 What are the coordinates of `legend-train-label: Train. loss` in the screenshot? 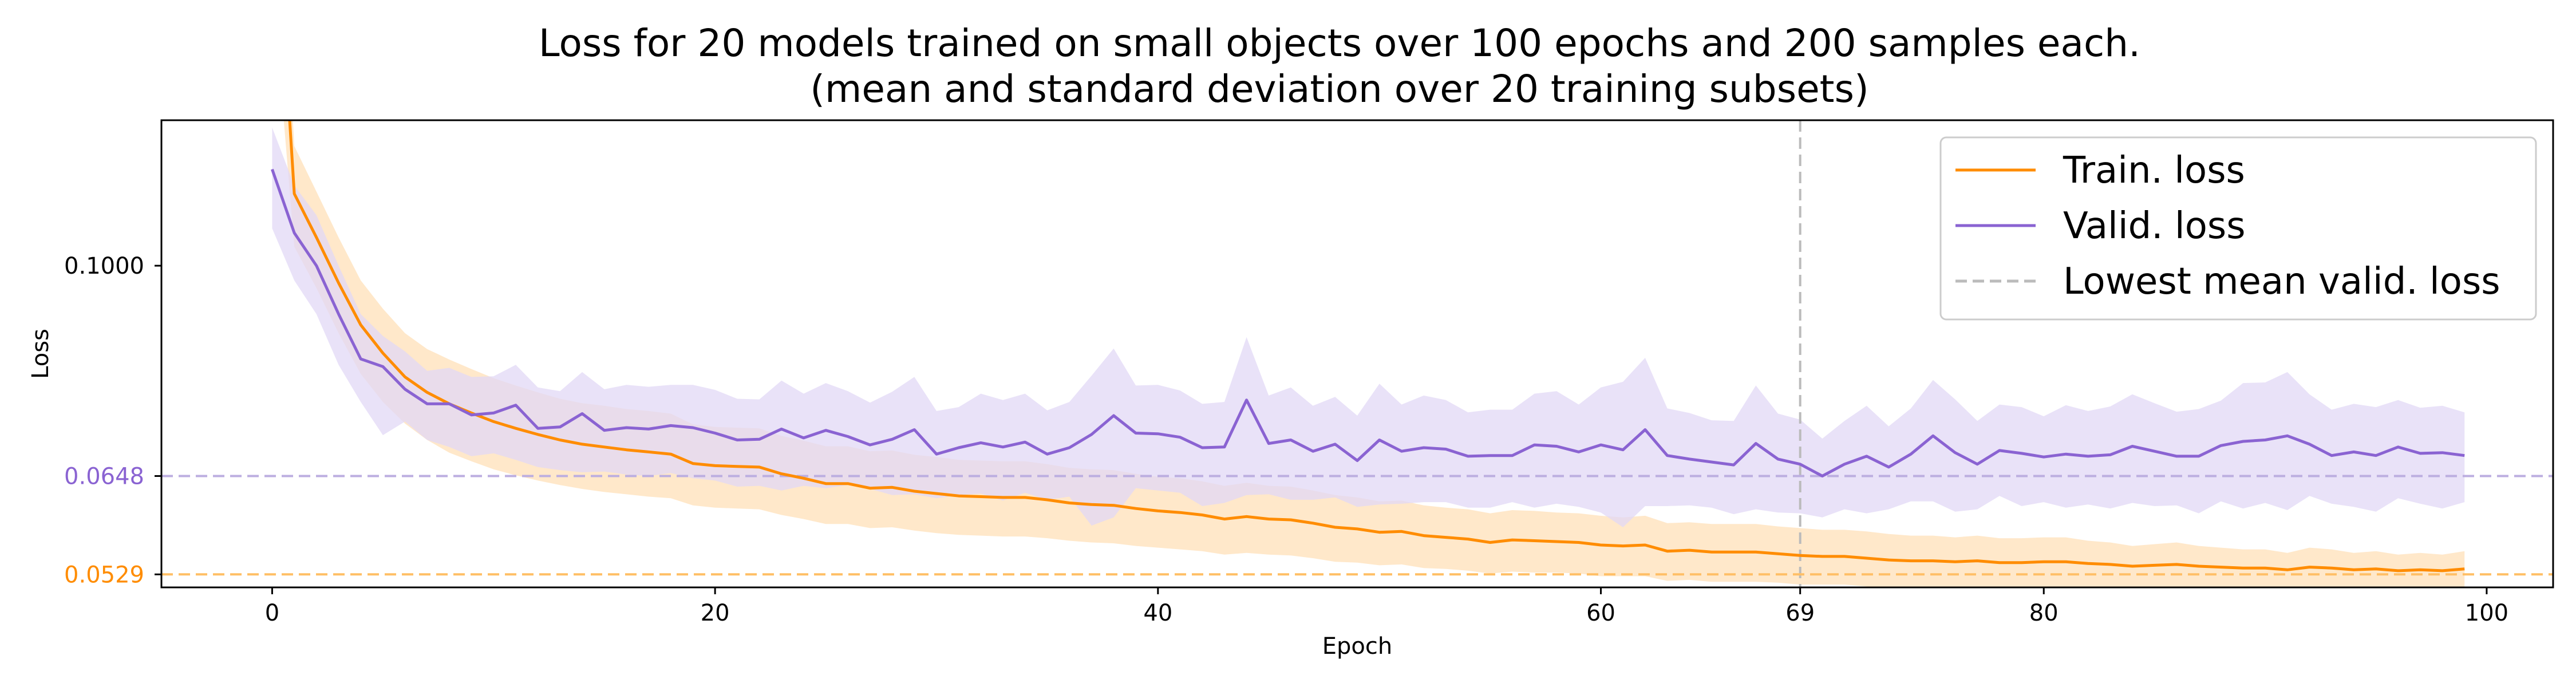 It's located at (2154, 170).